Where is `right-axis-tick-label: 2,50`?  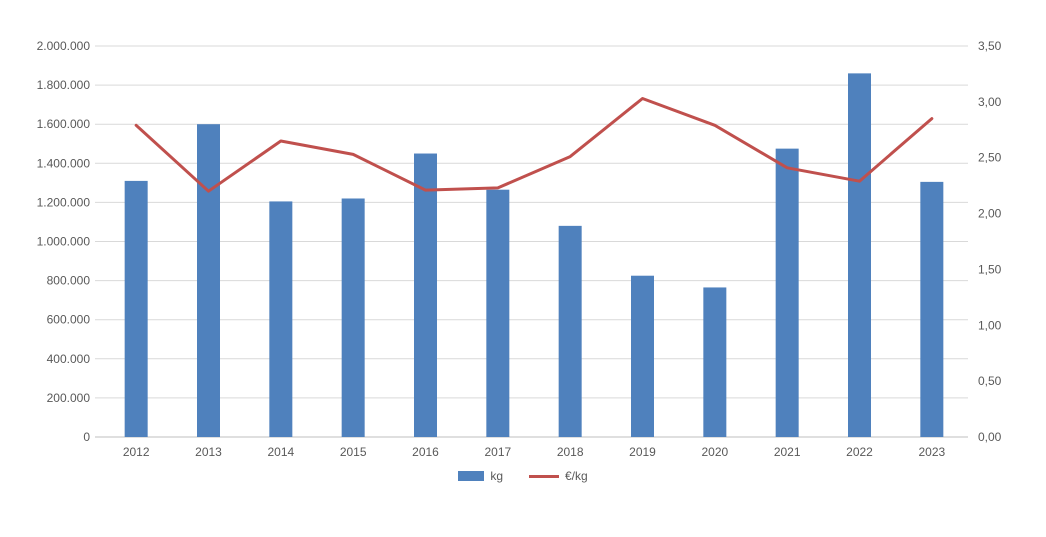
right-axis-tick-label: 2,50 is located at coordinates (990, 158).